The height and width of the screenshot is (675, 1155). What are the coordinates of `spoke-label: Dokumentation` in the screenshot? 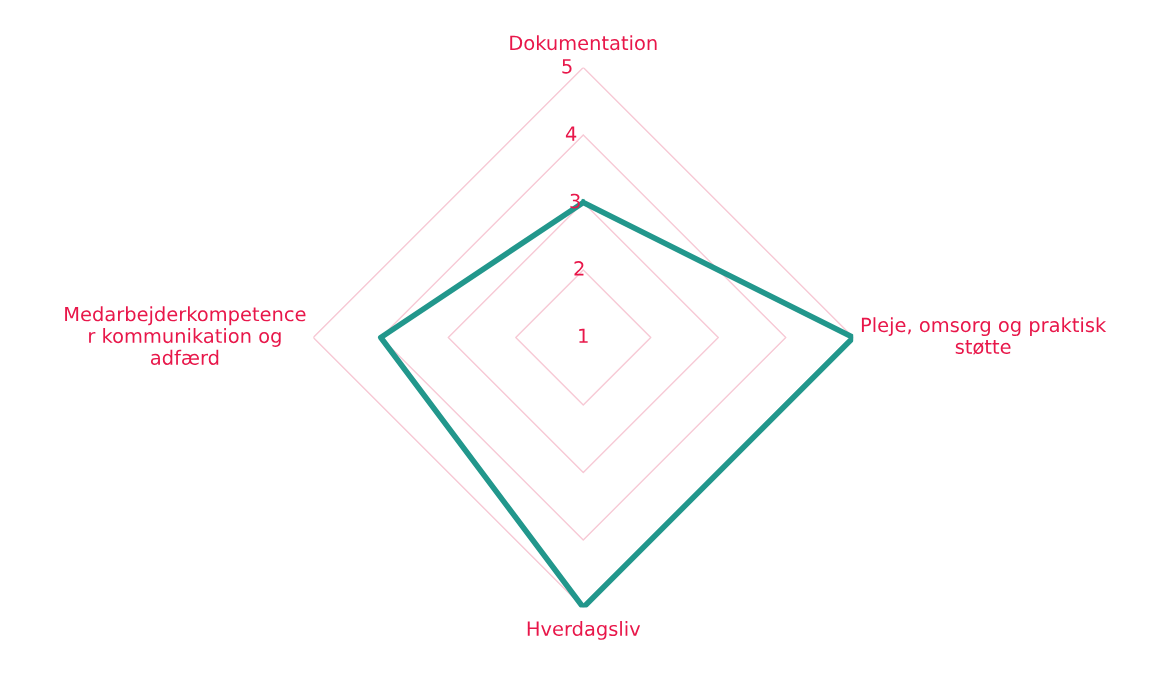 It's located at (583, 43).